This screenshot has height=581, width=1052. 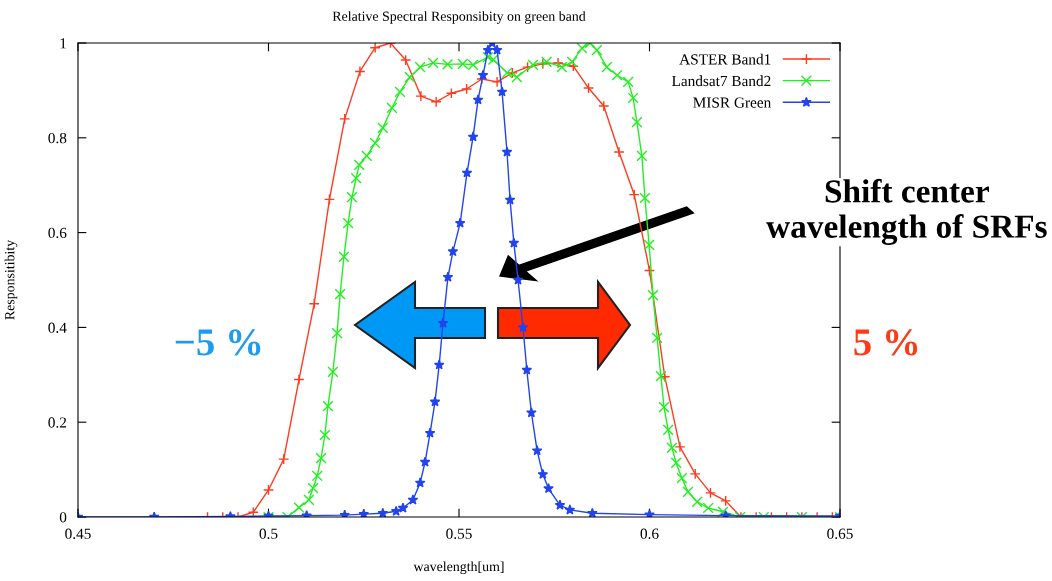 I want to click on text: 5 %, so click(x=886, y=342).